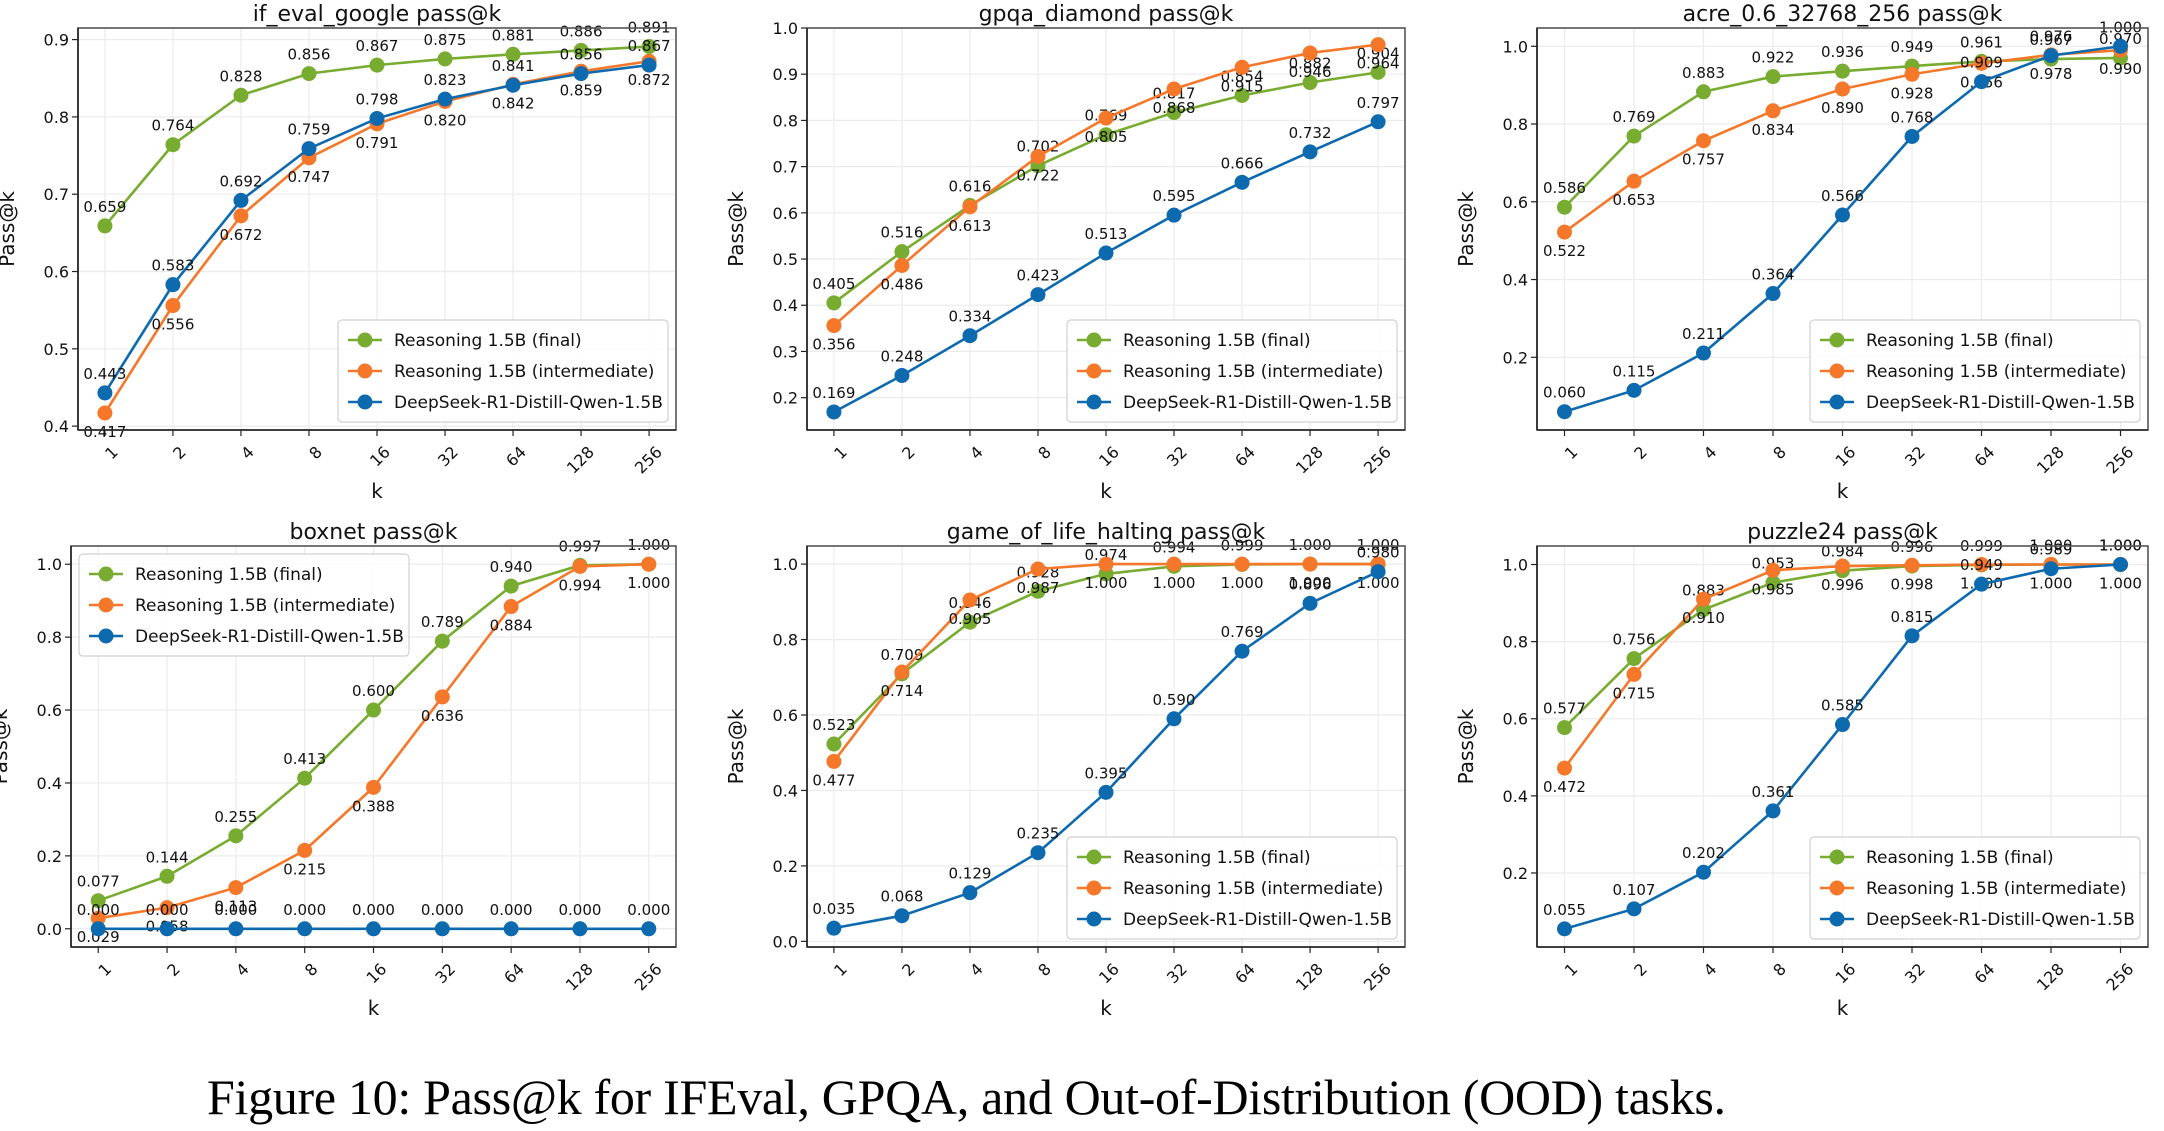 The width and height of the screenshot is (2164, 1131). I want to click on y-tick-label: 0.9, so click(785, 74).